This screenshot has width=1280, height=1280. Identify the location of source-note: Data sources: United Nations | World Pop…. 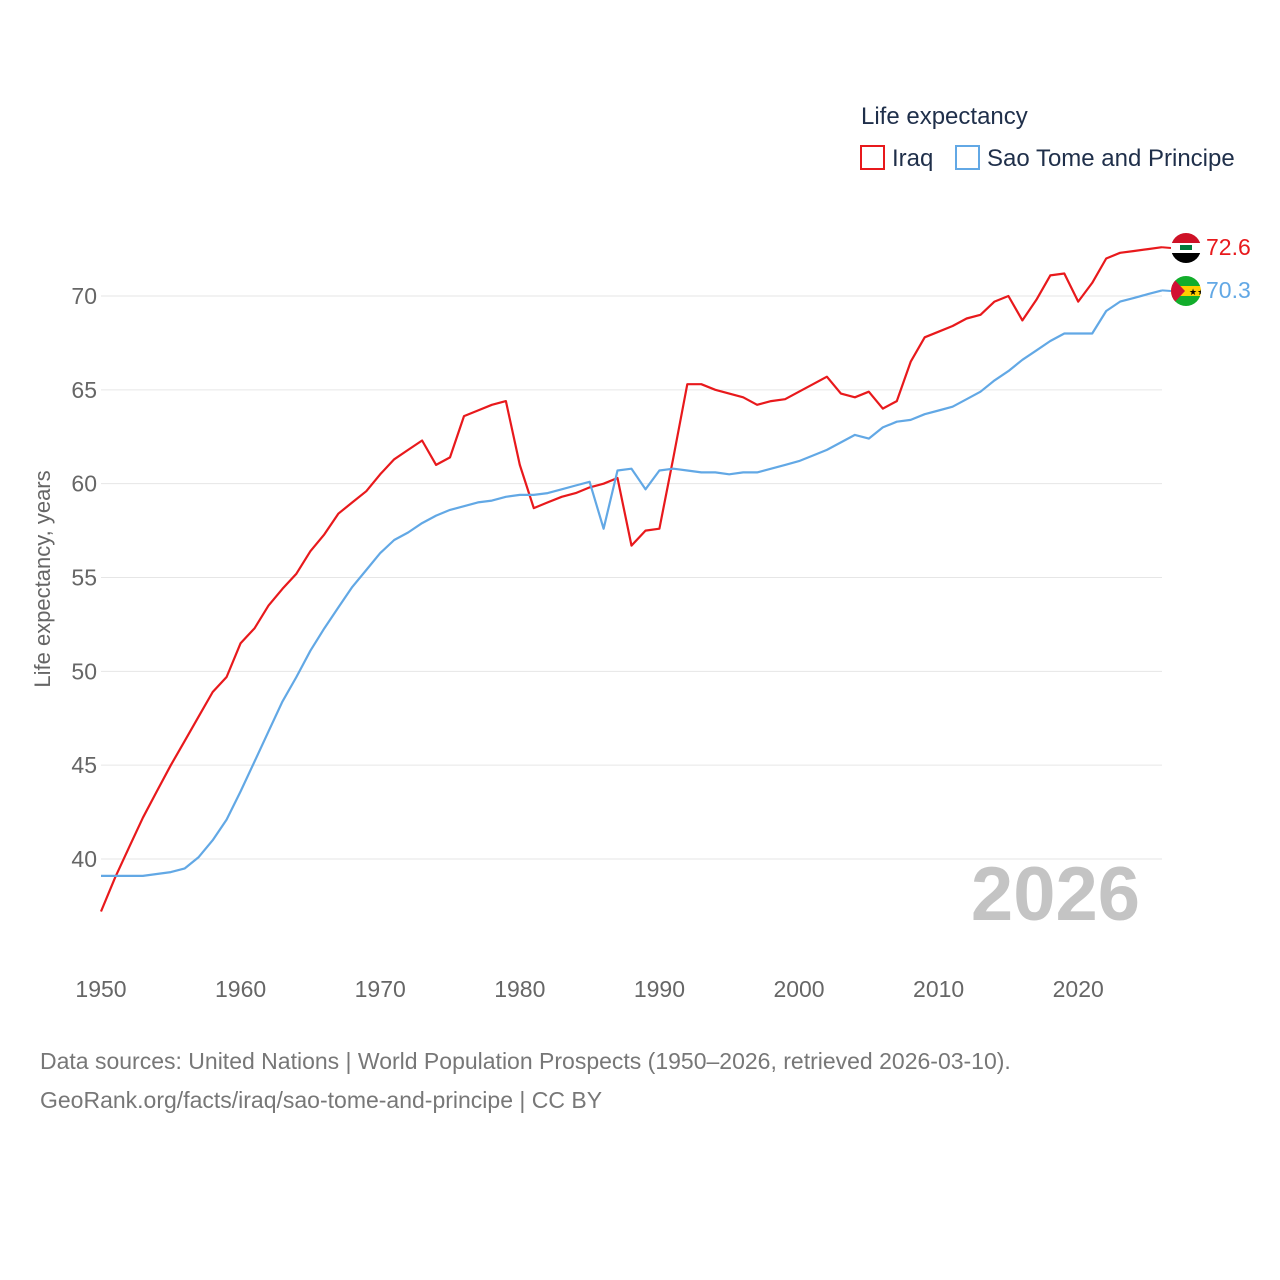
(525, 1081).